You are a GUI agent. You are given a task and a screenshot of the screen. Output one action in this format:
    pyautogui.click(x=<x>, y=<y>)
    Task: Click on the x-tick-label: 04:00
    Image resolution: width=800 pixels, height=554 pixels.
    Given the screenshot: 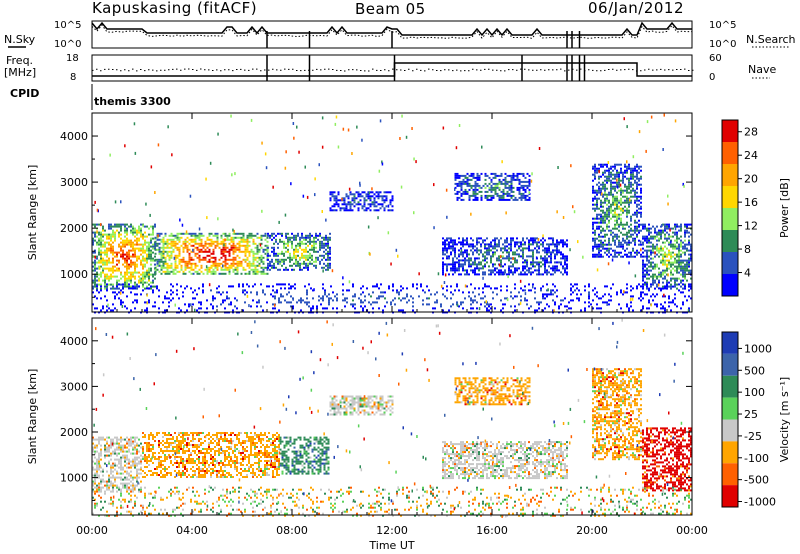 What is the action you would take?
    pyautogui.click(x=192, y=530)
    